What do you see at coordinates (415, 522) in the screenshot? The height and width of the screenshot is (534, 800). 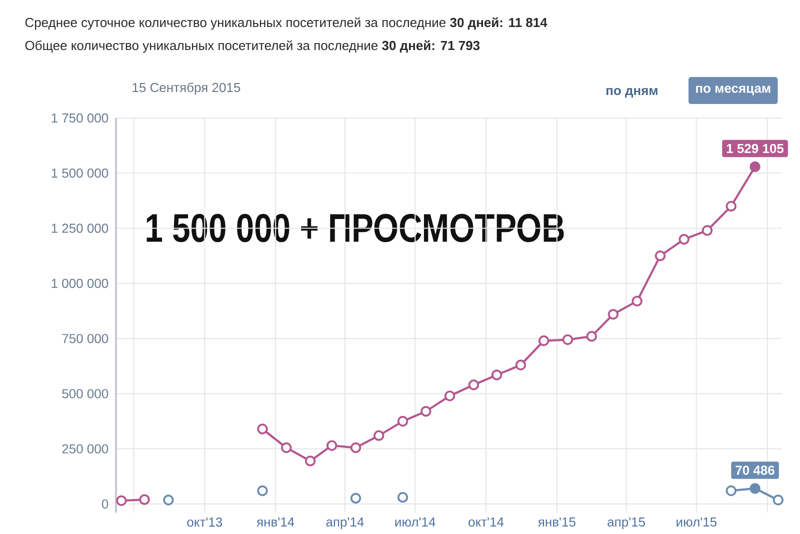 I see `x-tick-label: июл'14` at bounding box center [415, 522].